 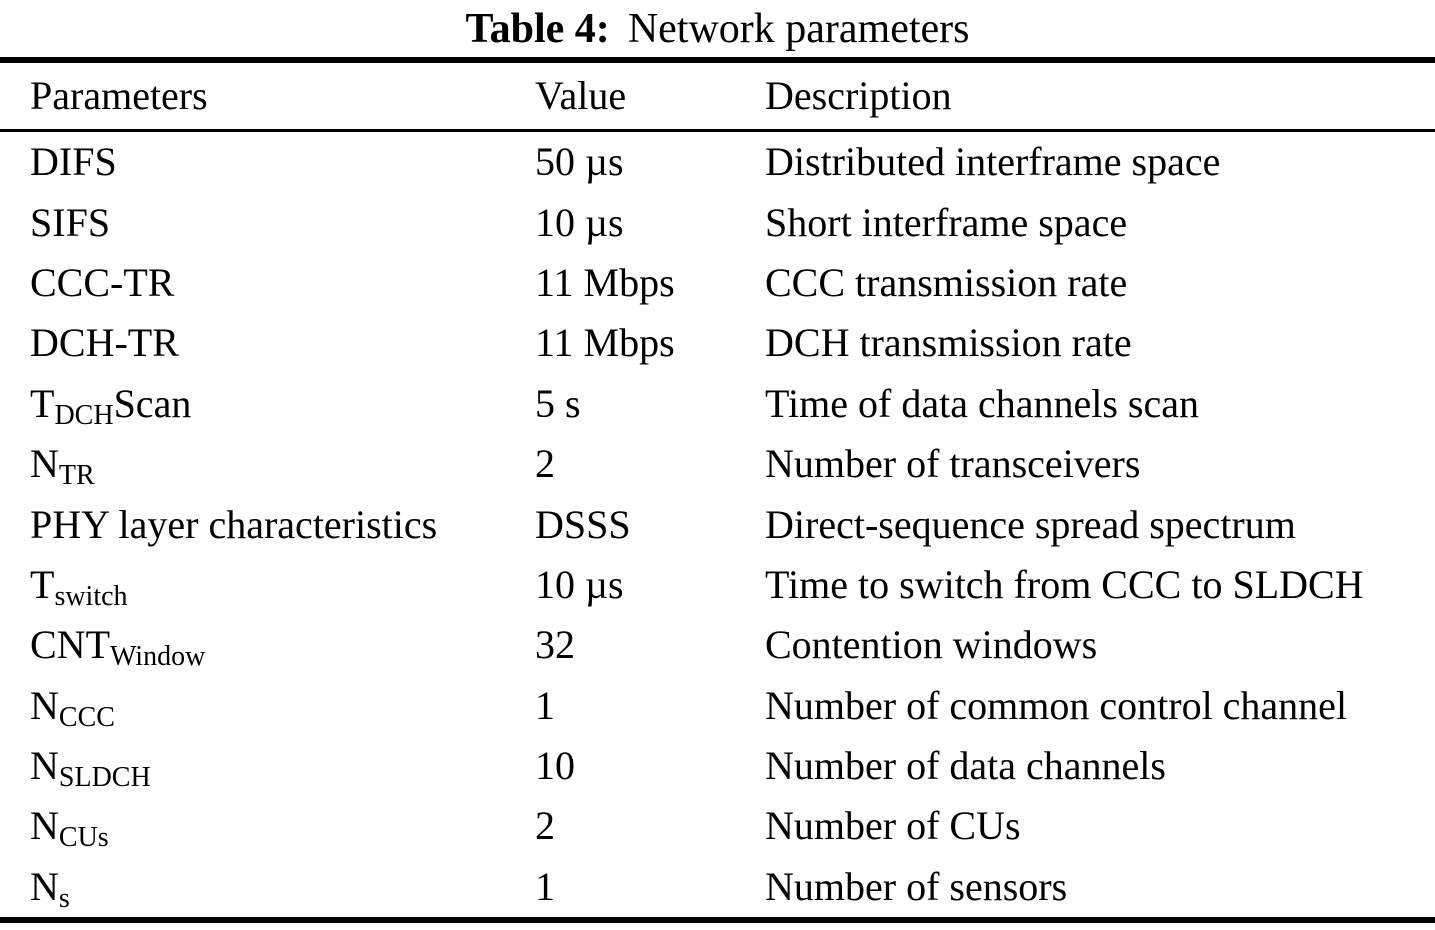 I want to click on description-cell: Time to switch from CCC to SLDCH, so click(x=1064, y=584).